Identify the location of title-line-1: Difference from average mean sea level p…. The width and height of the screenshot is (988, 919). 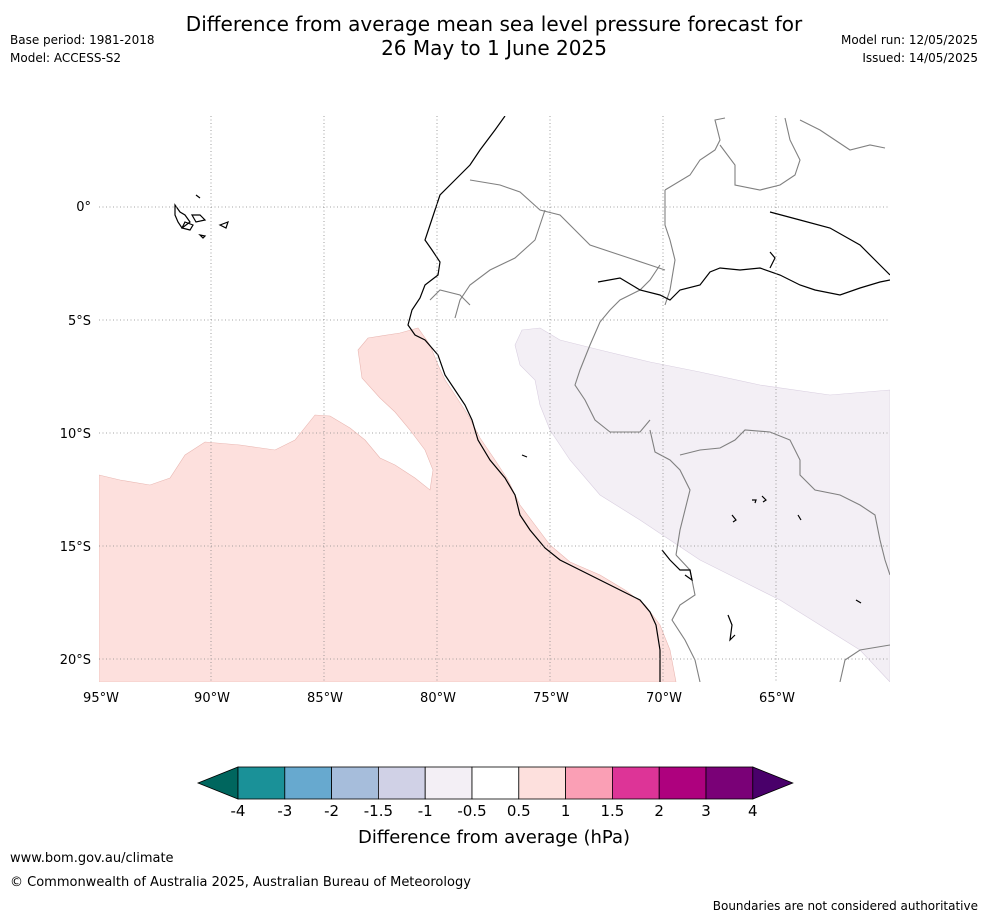
(494, 24).